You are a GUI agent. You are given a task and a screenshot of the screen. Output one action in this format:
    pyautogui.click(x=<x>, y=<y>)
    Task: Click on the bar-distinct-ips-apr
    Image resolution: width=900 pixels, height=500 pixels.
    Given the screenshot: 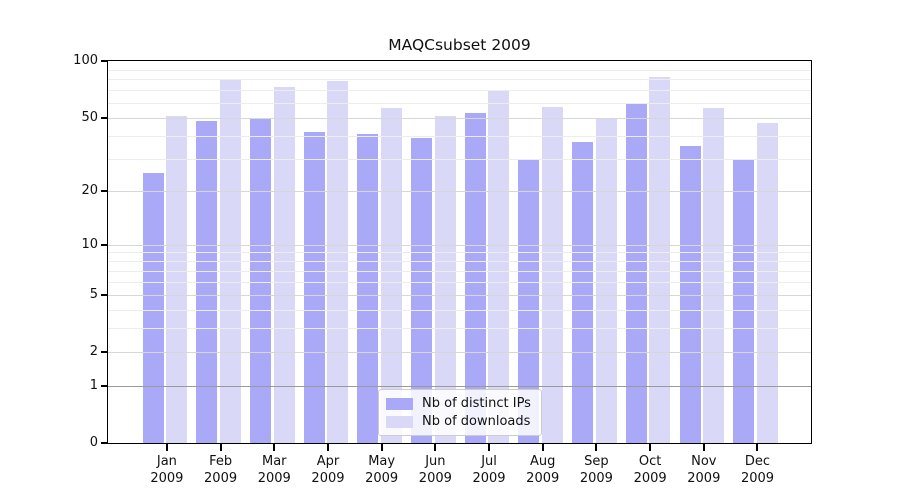 What is the action you would take?
    pyautogui.click(x=314, y=287)
    